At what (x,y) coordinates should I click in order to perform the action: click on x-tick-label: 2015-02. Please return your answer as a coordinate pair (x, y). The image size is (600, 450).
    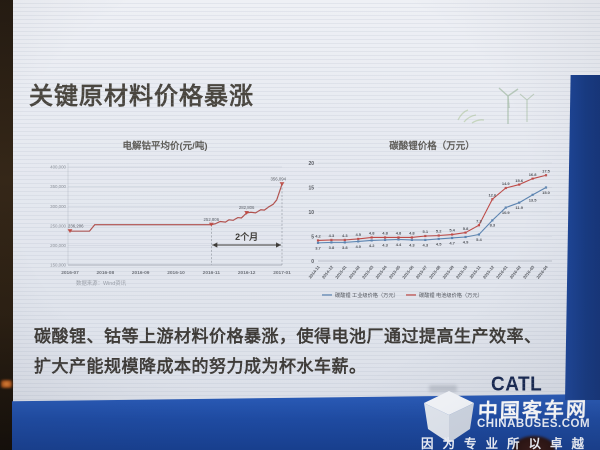
    Looking at the image, I should click on (355, 272).